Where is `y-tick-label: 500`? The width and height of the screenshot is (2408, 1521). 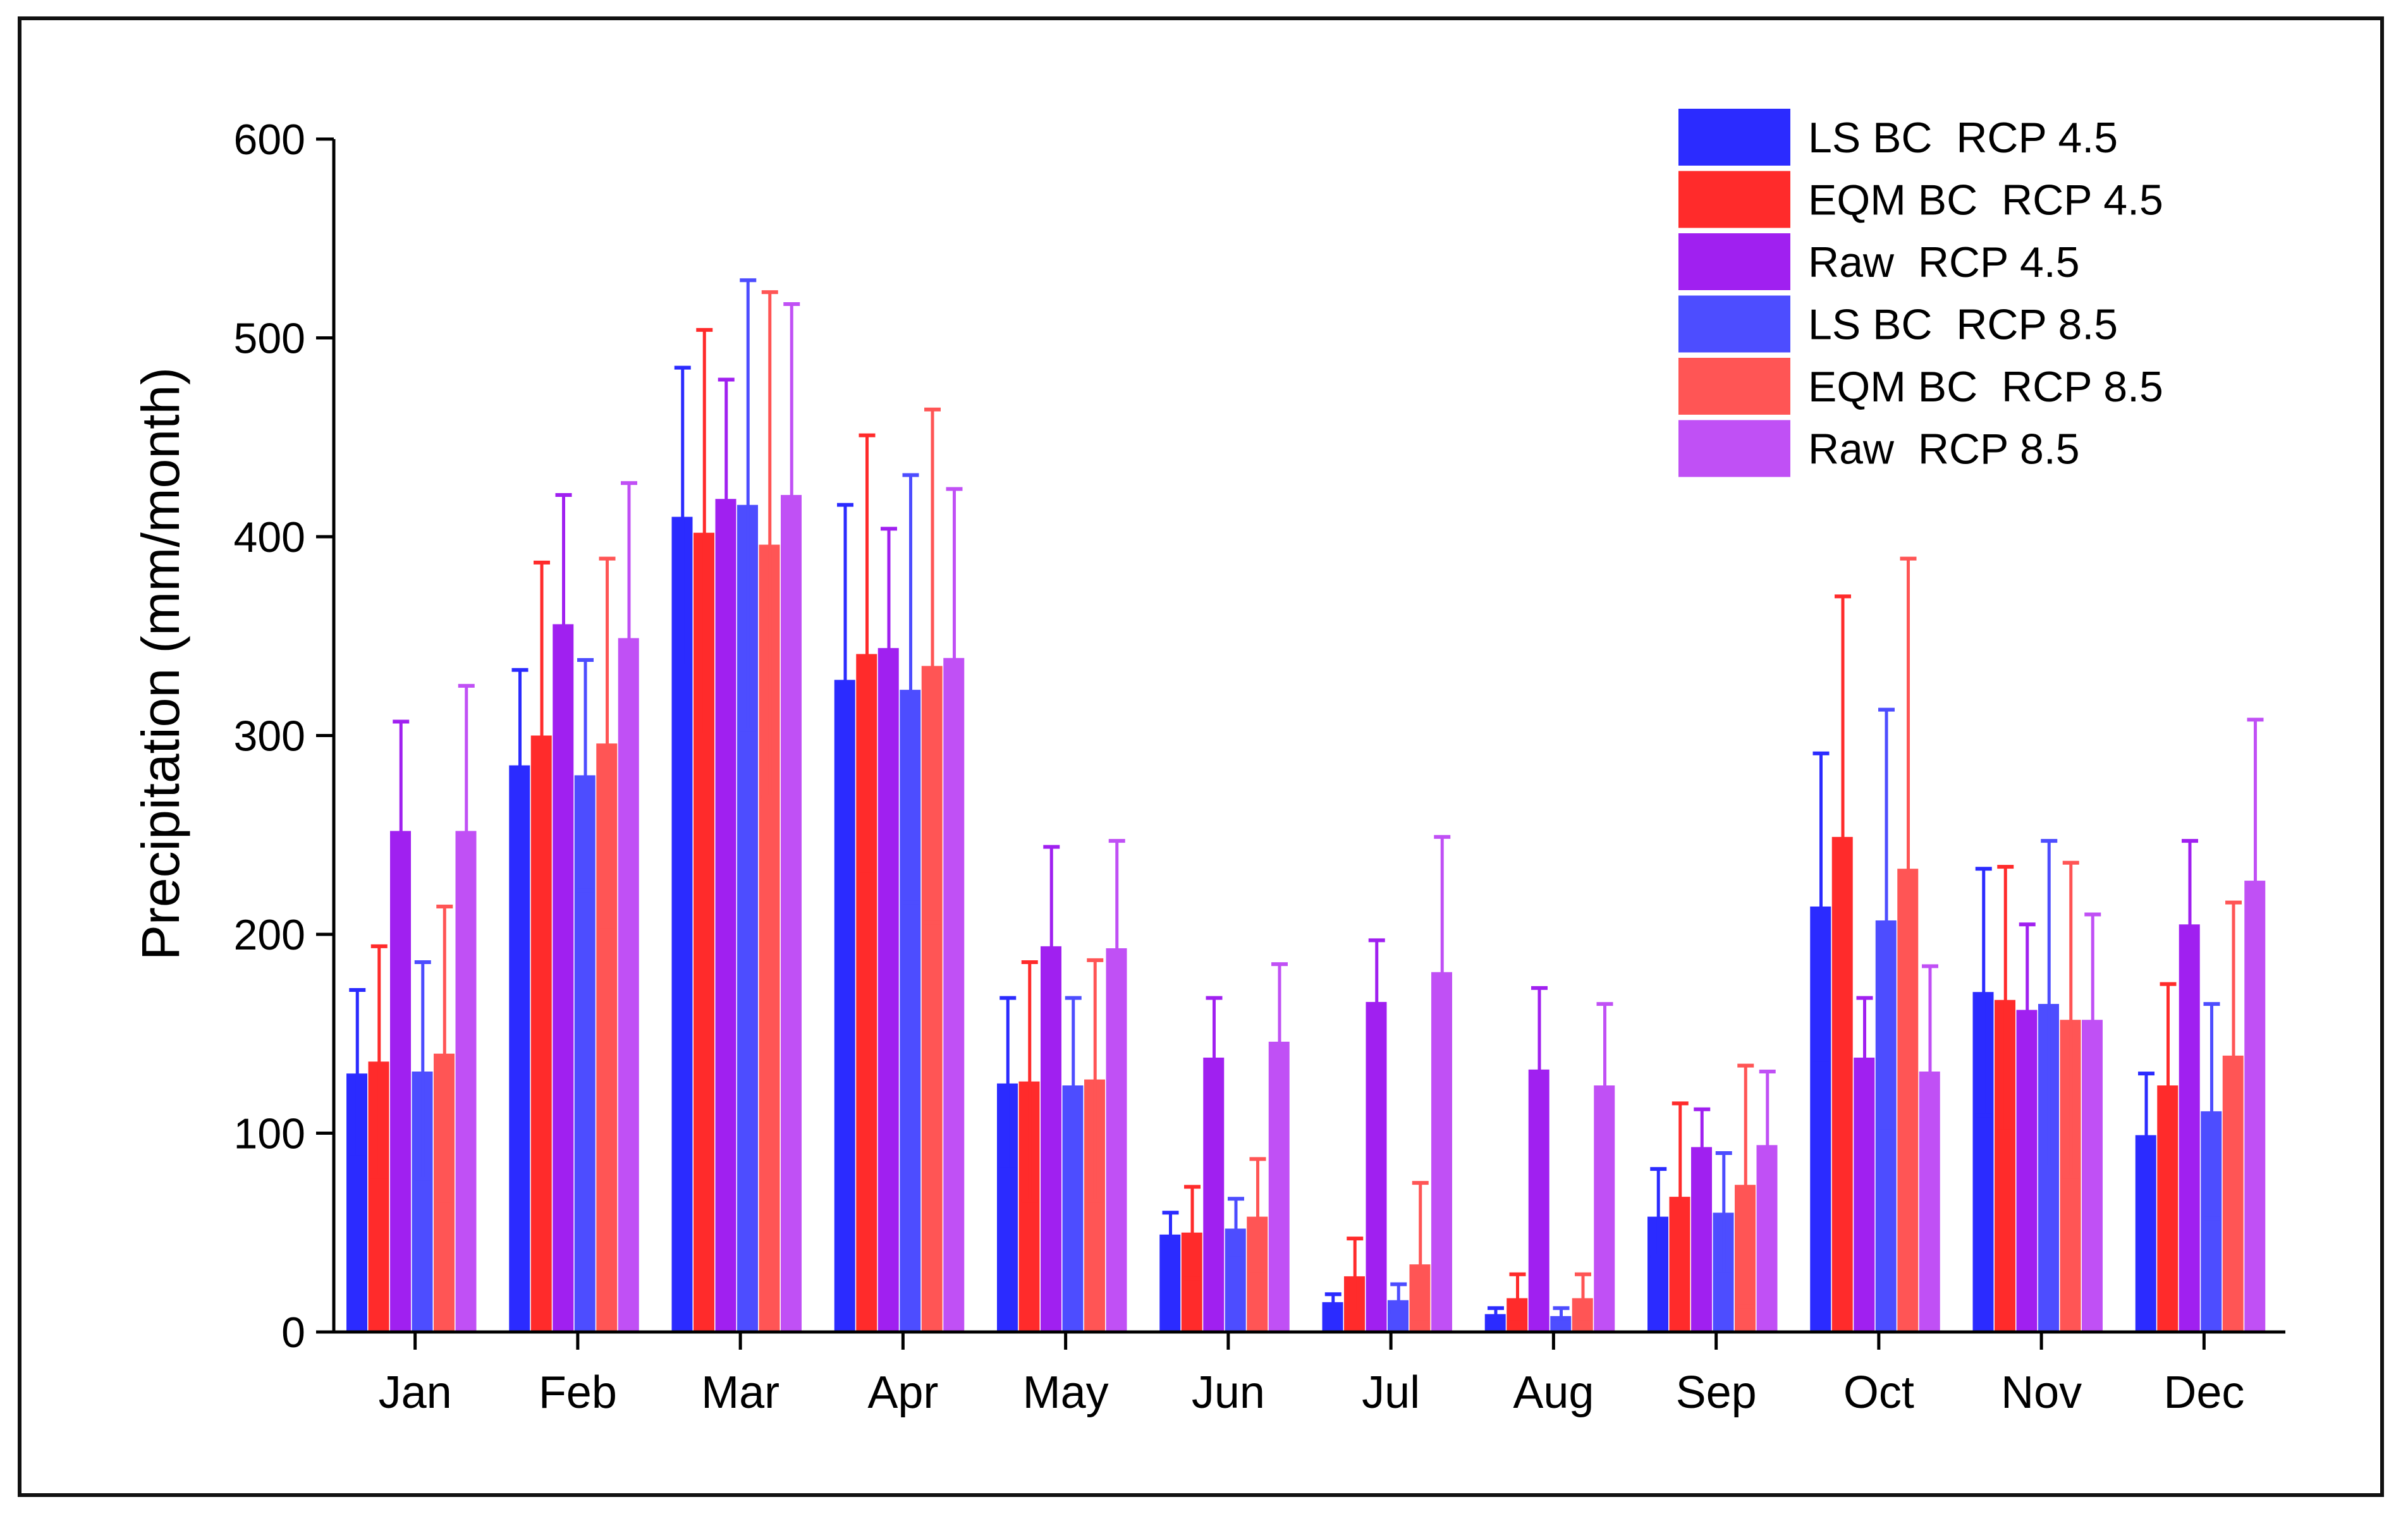 y-tick-label: 500 is located at coordinates (269, 339).